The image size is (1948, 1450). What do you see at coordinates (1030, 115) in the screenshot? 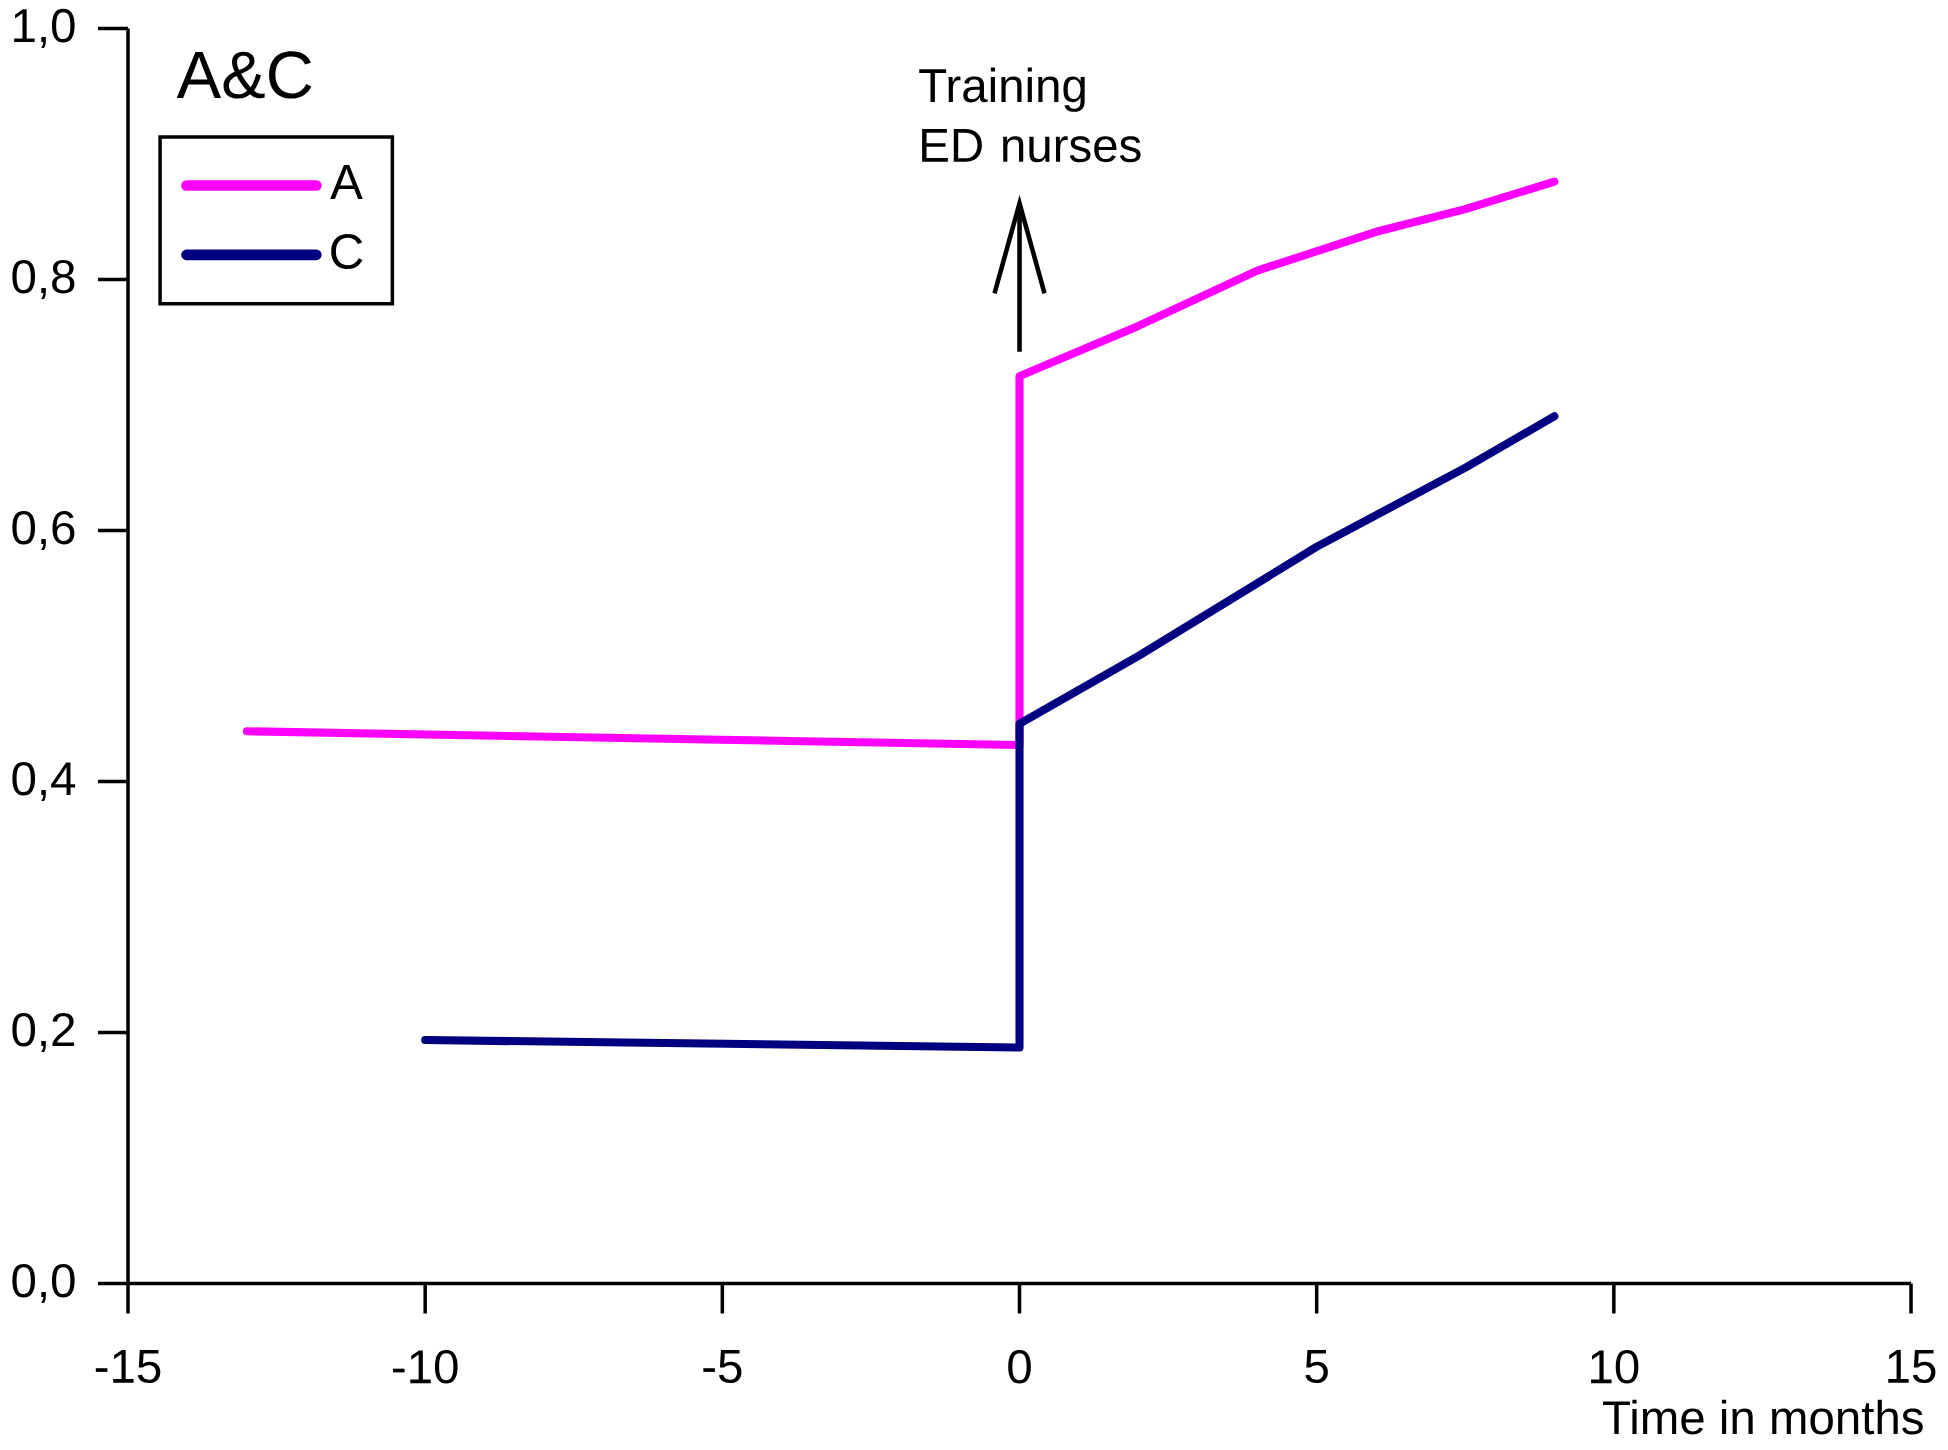
I see `ref-line-label: Training ED nurses` at bounding box center [1030, 115].